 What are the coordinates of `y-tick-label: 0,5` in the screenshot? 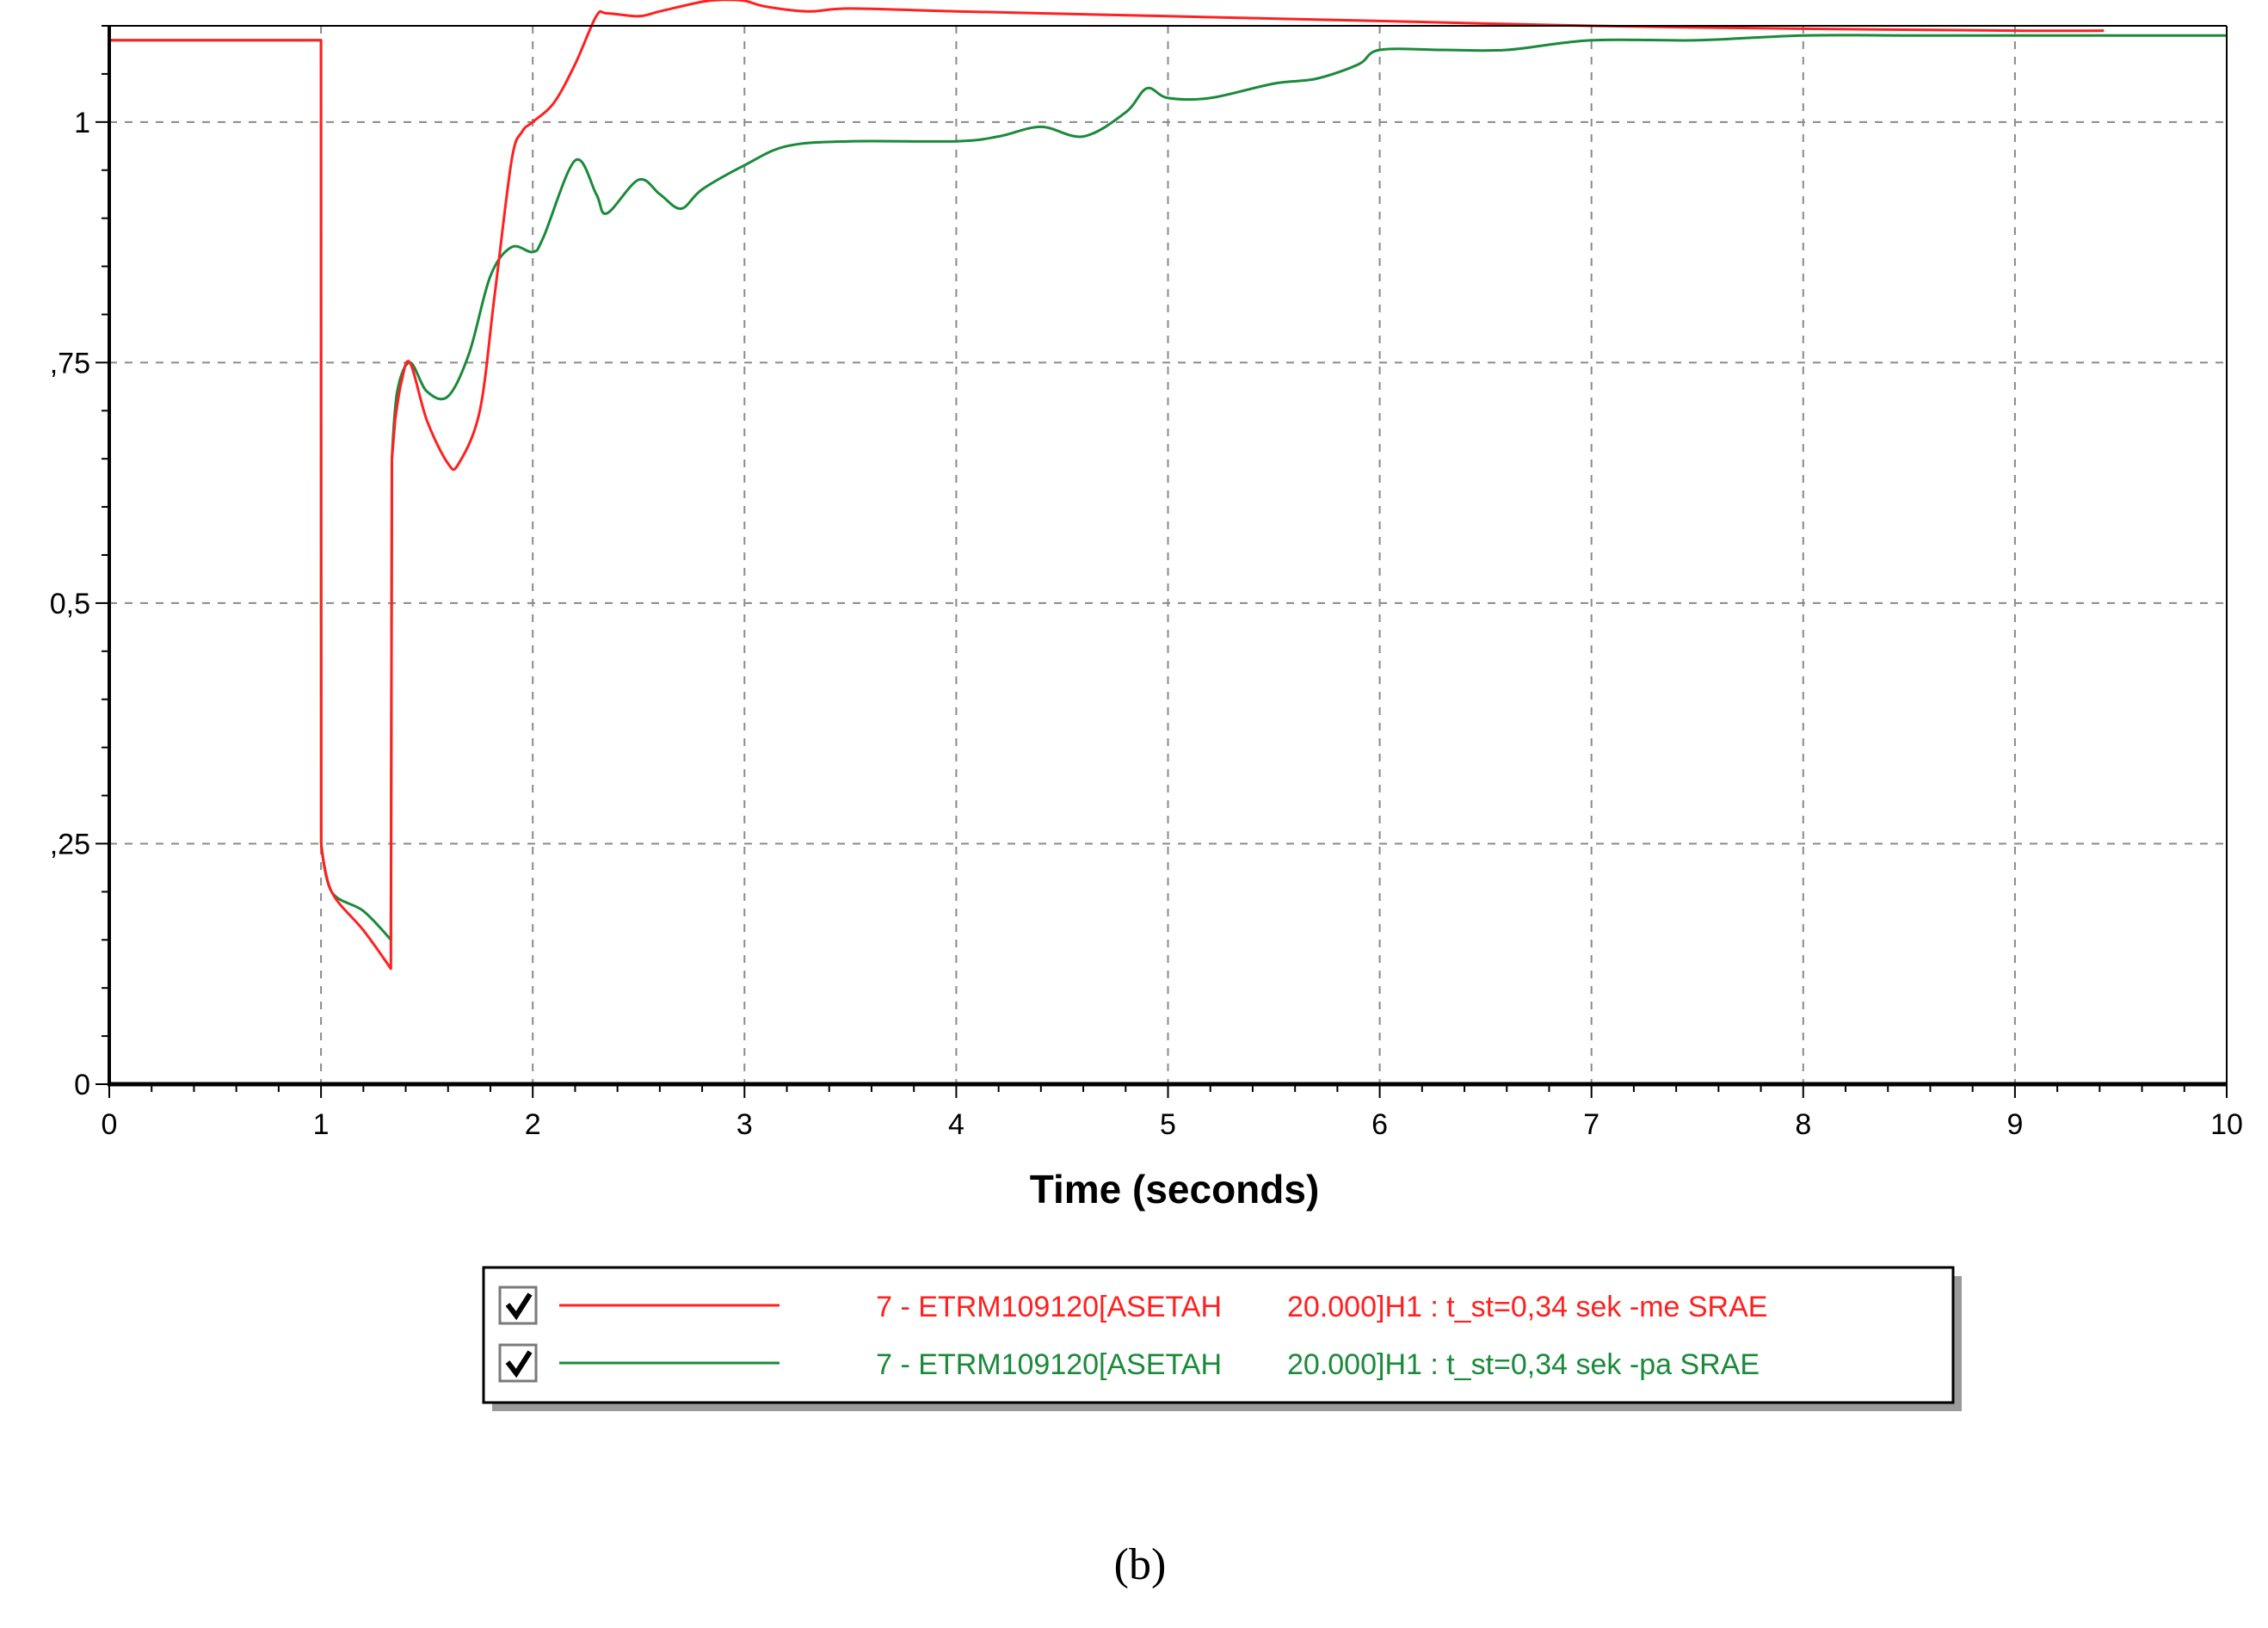 It's located at (70, 604).